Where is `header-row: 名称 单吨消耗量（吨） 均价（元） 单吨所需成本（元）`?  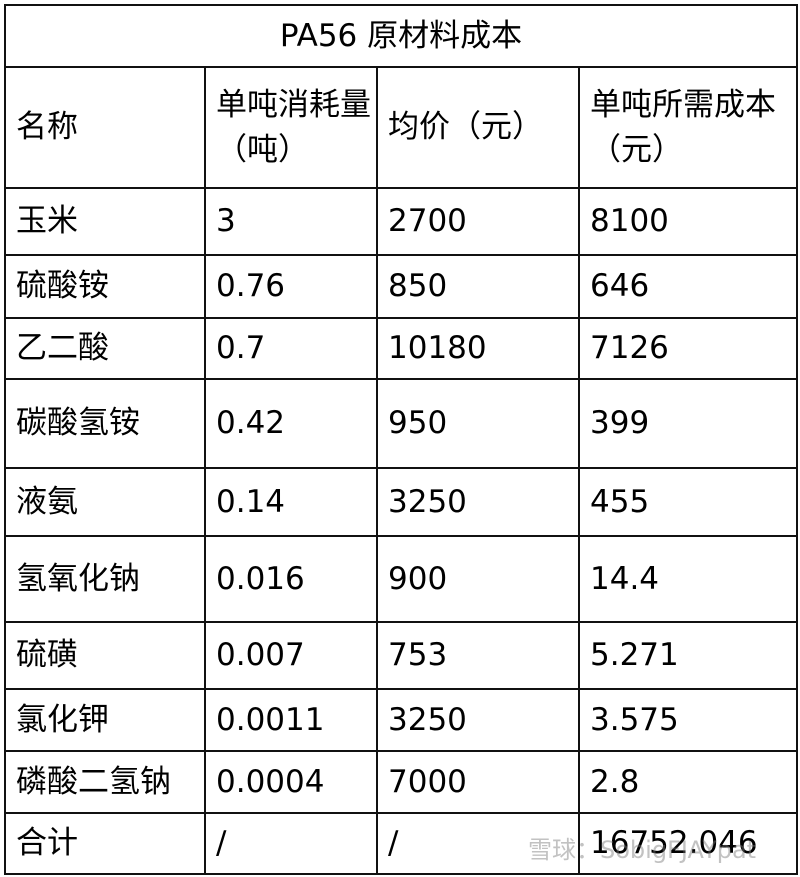 header-row: 名称 单吨消耗量（吨） 均价（元） 单吨所需成本（元） is located at coordinates (401, 127).